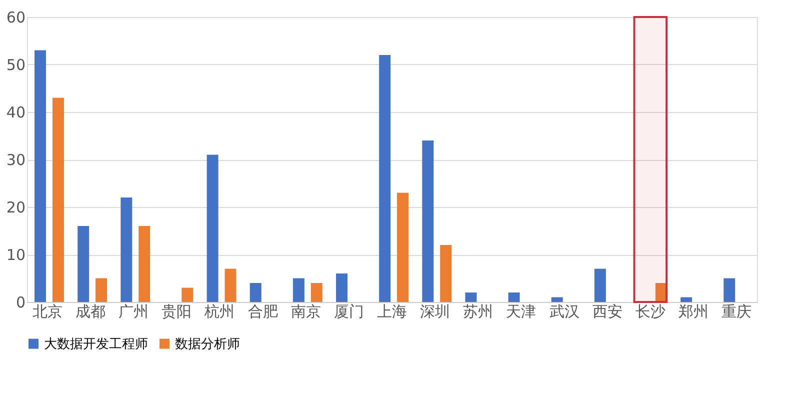 The height and width of the screenshot is (417, 795). Describe the element at coordinates (47, 311) in the screenshot. I see `x-tick-label: 北京` at that location.